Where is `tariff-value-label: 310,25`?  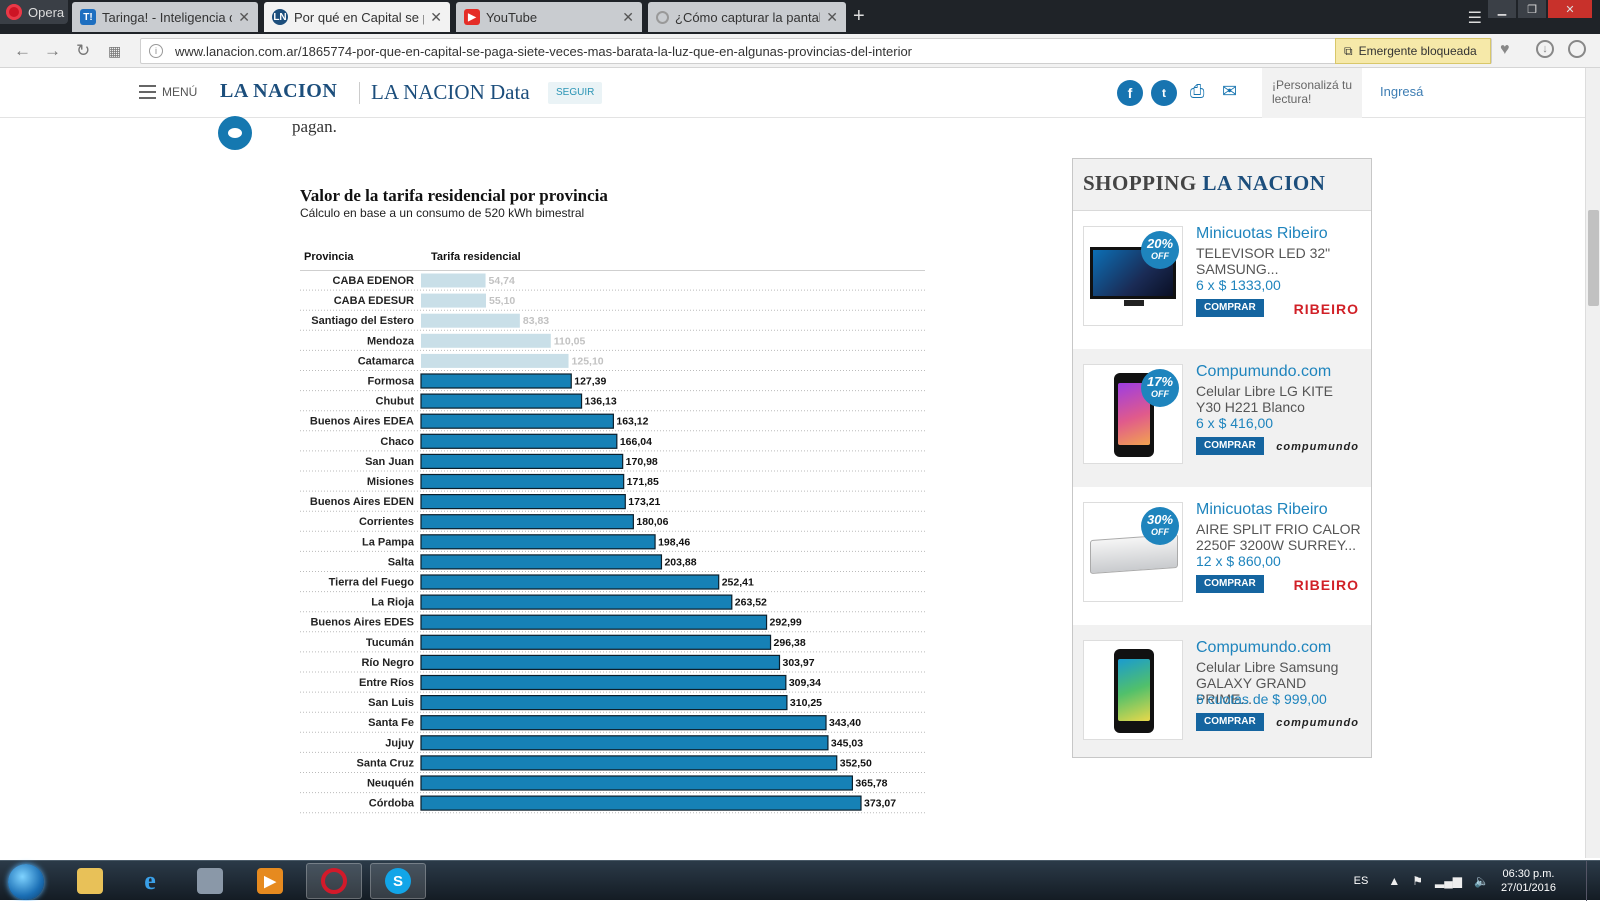 tariff-value-label: 310,25 is located at coordinates (806, 703).